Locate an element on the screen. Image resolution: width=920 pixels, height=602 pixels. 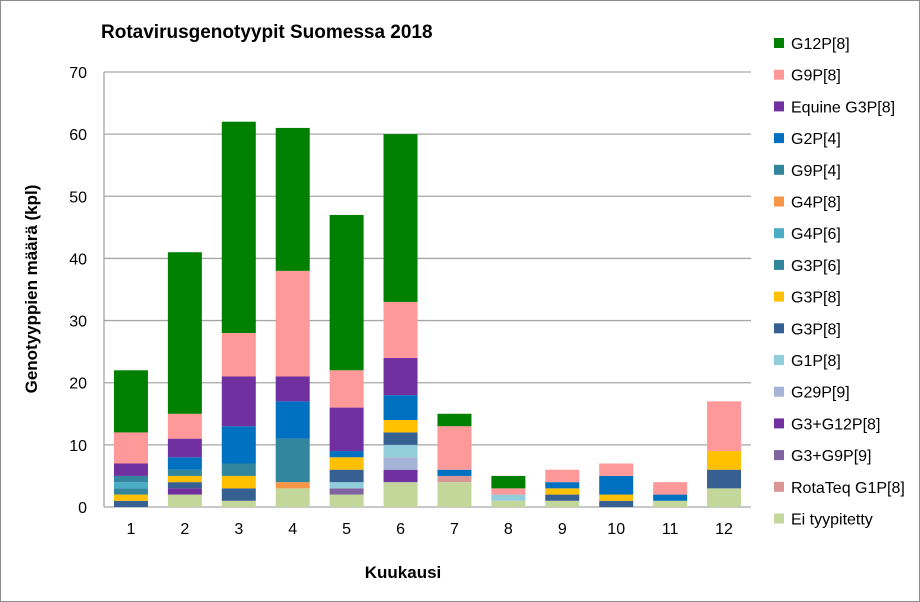
x-tick-label: 3 is located at coordinates (238, 529).